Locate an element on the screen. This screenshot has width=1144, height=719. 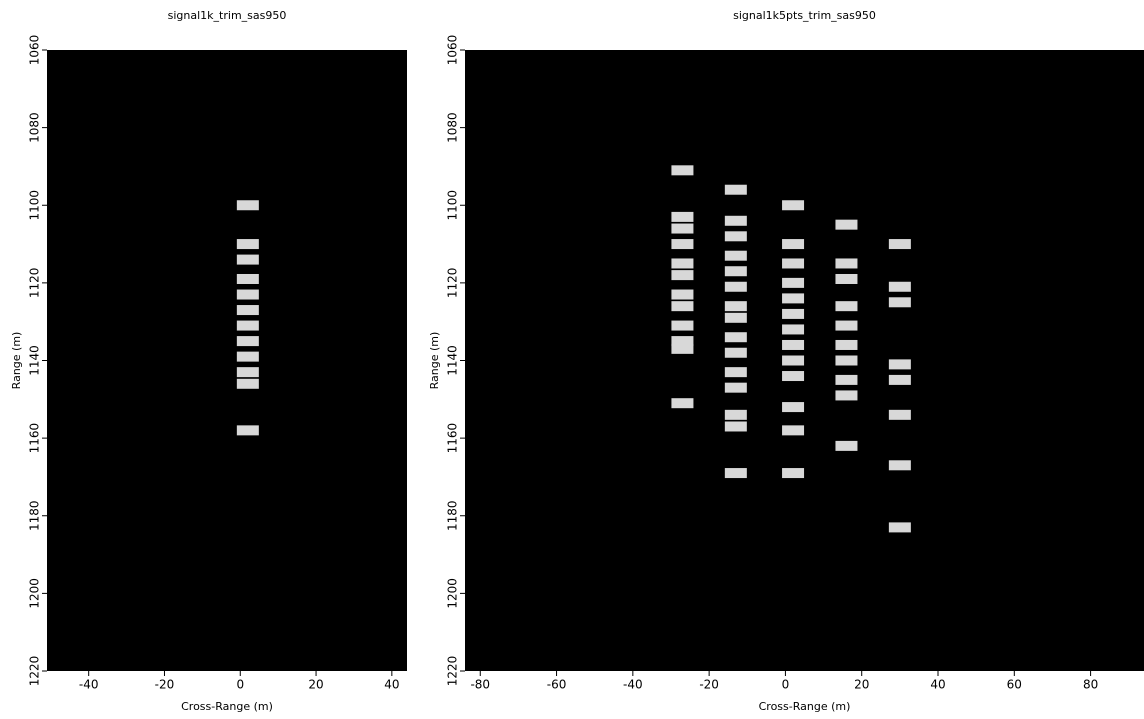
x-tick-label: 60 is located at coordinates (1014, 685).